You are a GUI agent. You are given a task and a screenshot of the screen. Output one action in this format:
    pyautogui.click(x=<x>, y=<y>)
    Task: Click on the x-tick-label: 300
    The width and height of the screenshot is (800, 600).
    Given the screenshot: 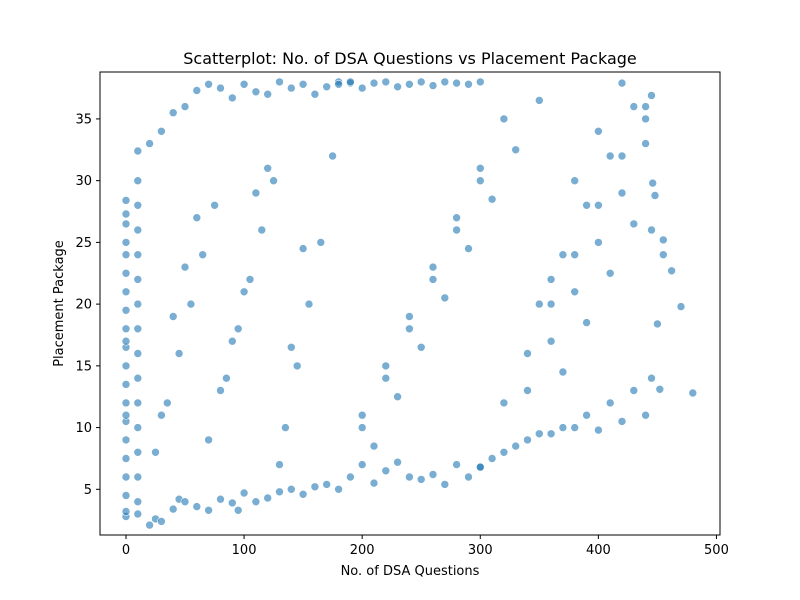 What is the action you would take?
    pyautogui.click(x=480, y=550)
    